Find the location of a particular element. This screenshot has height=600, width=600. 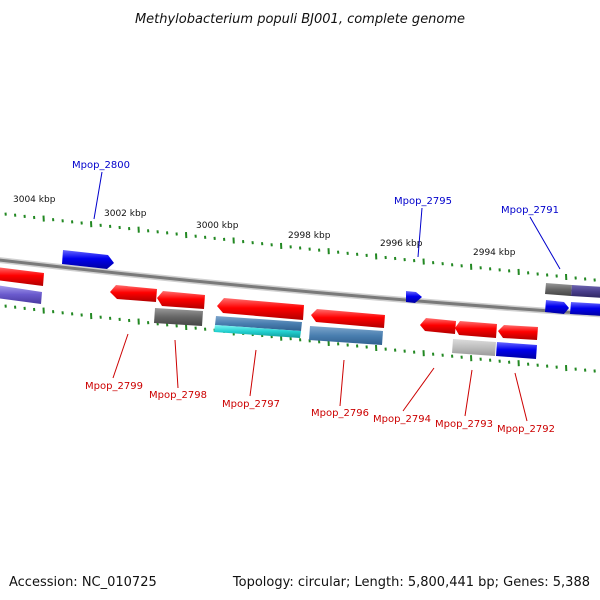

gene-label-mpop-2791: Mpop_2791 is located at coordinates (530, 210).